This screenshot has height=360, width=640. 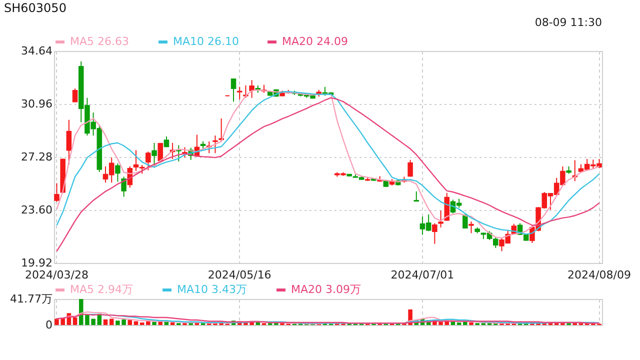 I want to click on y-tick-label: 19.92, so click(x=36, y=263).